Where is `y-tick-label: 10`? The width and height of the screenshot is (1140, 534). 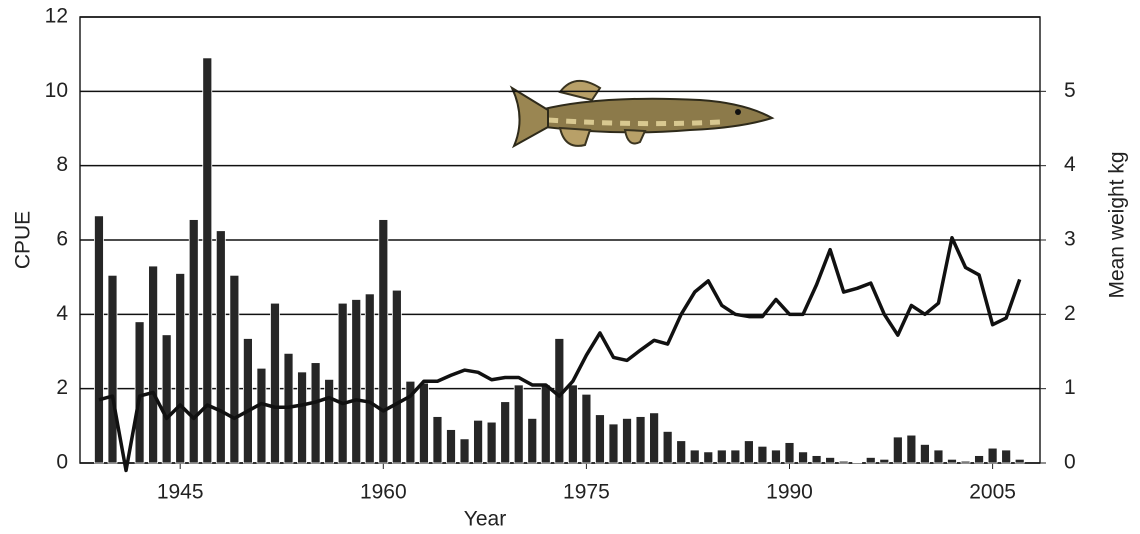 y-tick-label: 10 is located at coordinates (56, 90).